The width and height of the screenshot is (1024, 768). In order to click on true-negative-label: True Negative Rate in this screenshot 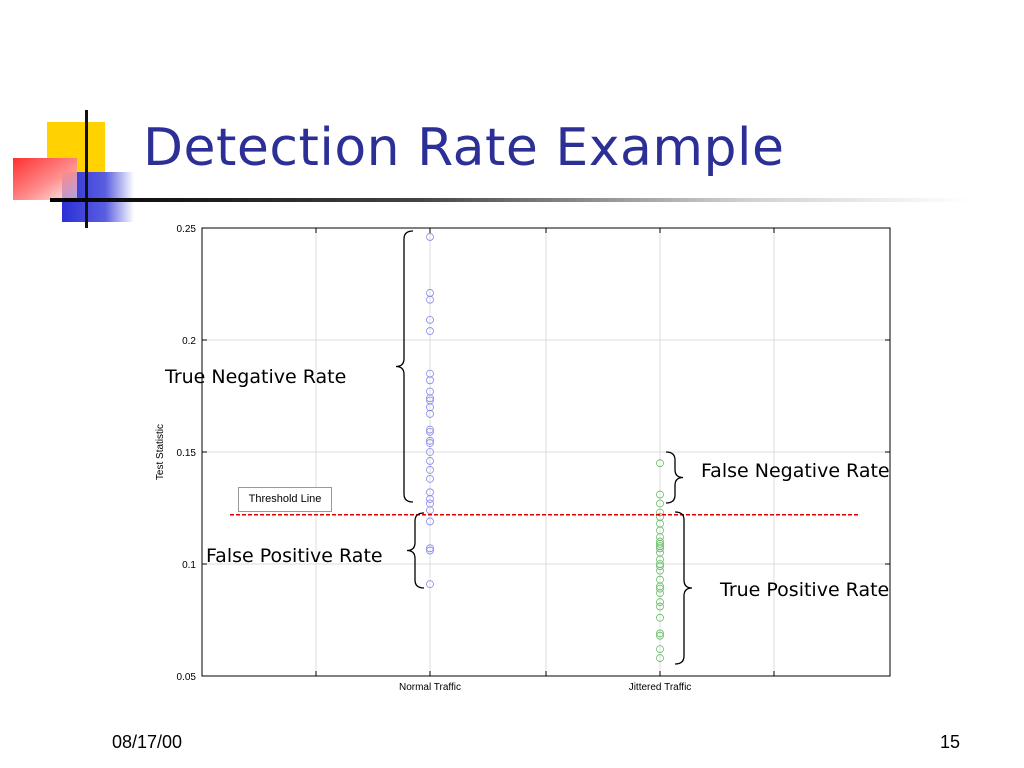, I will do `click(256, 377)`.